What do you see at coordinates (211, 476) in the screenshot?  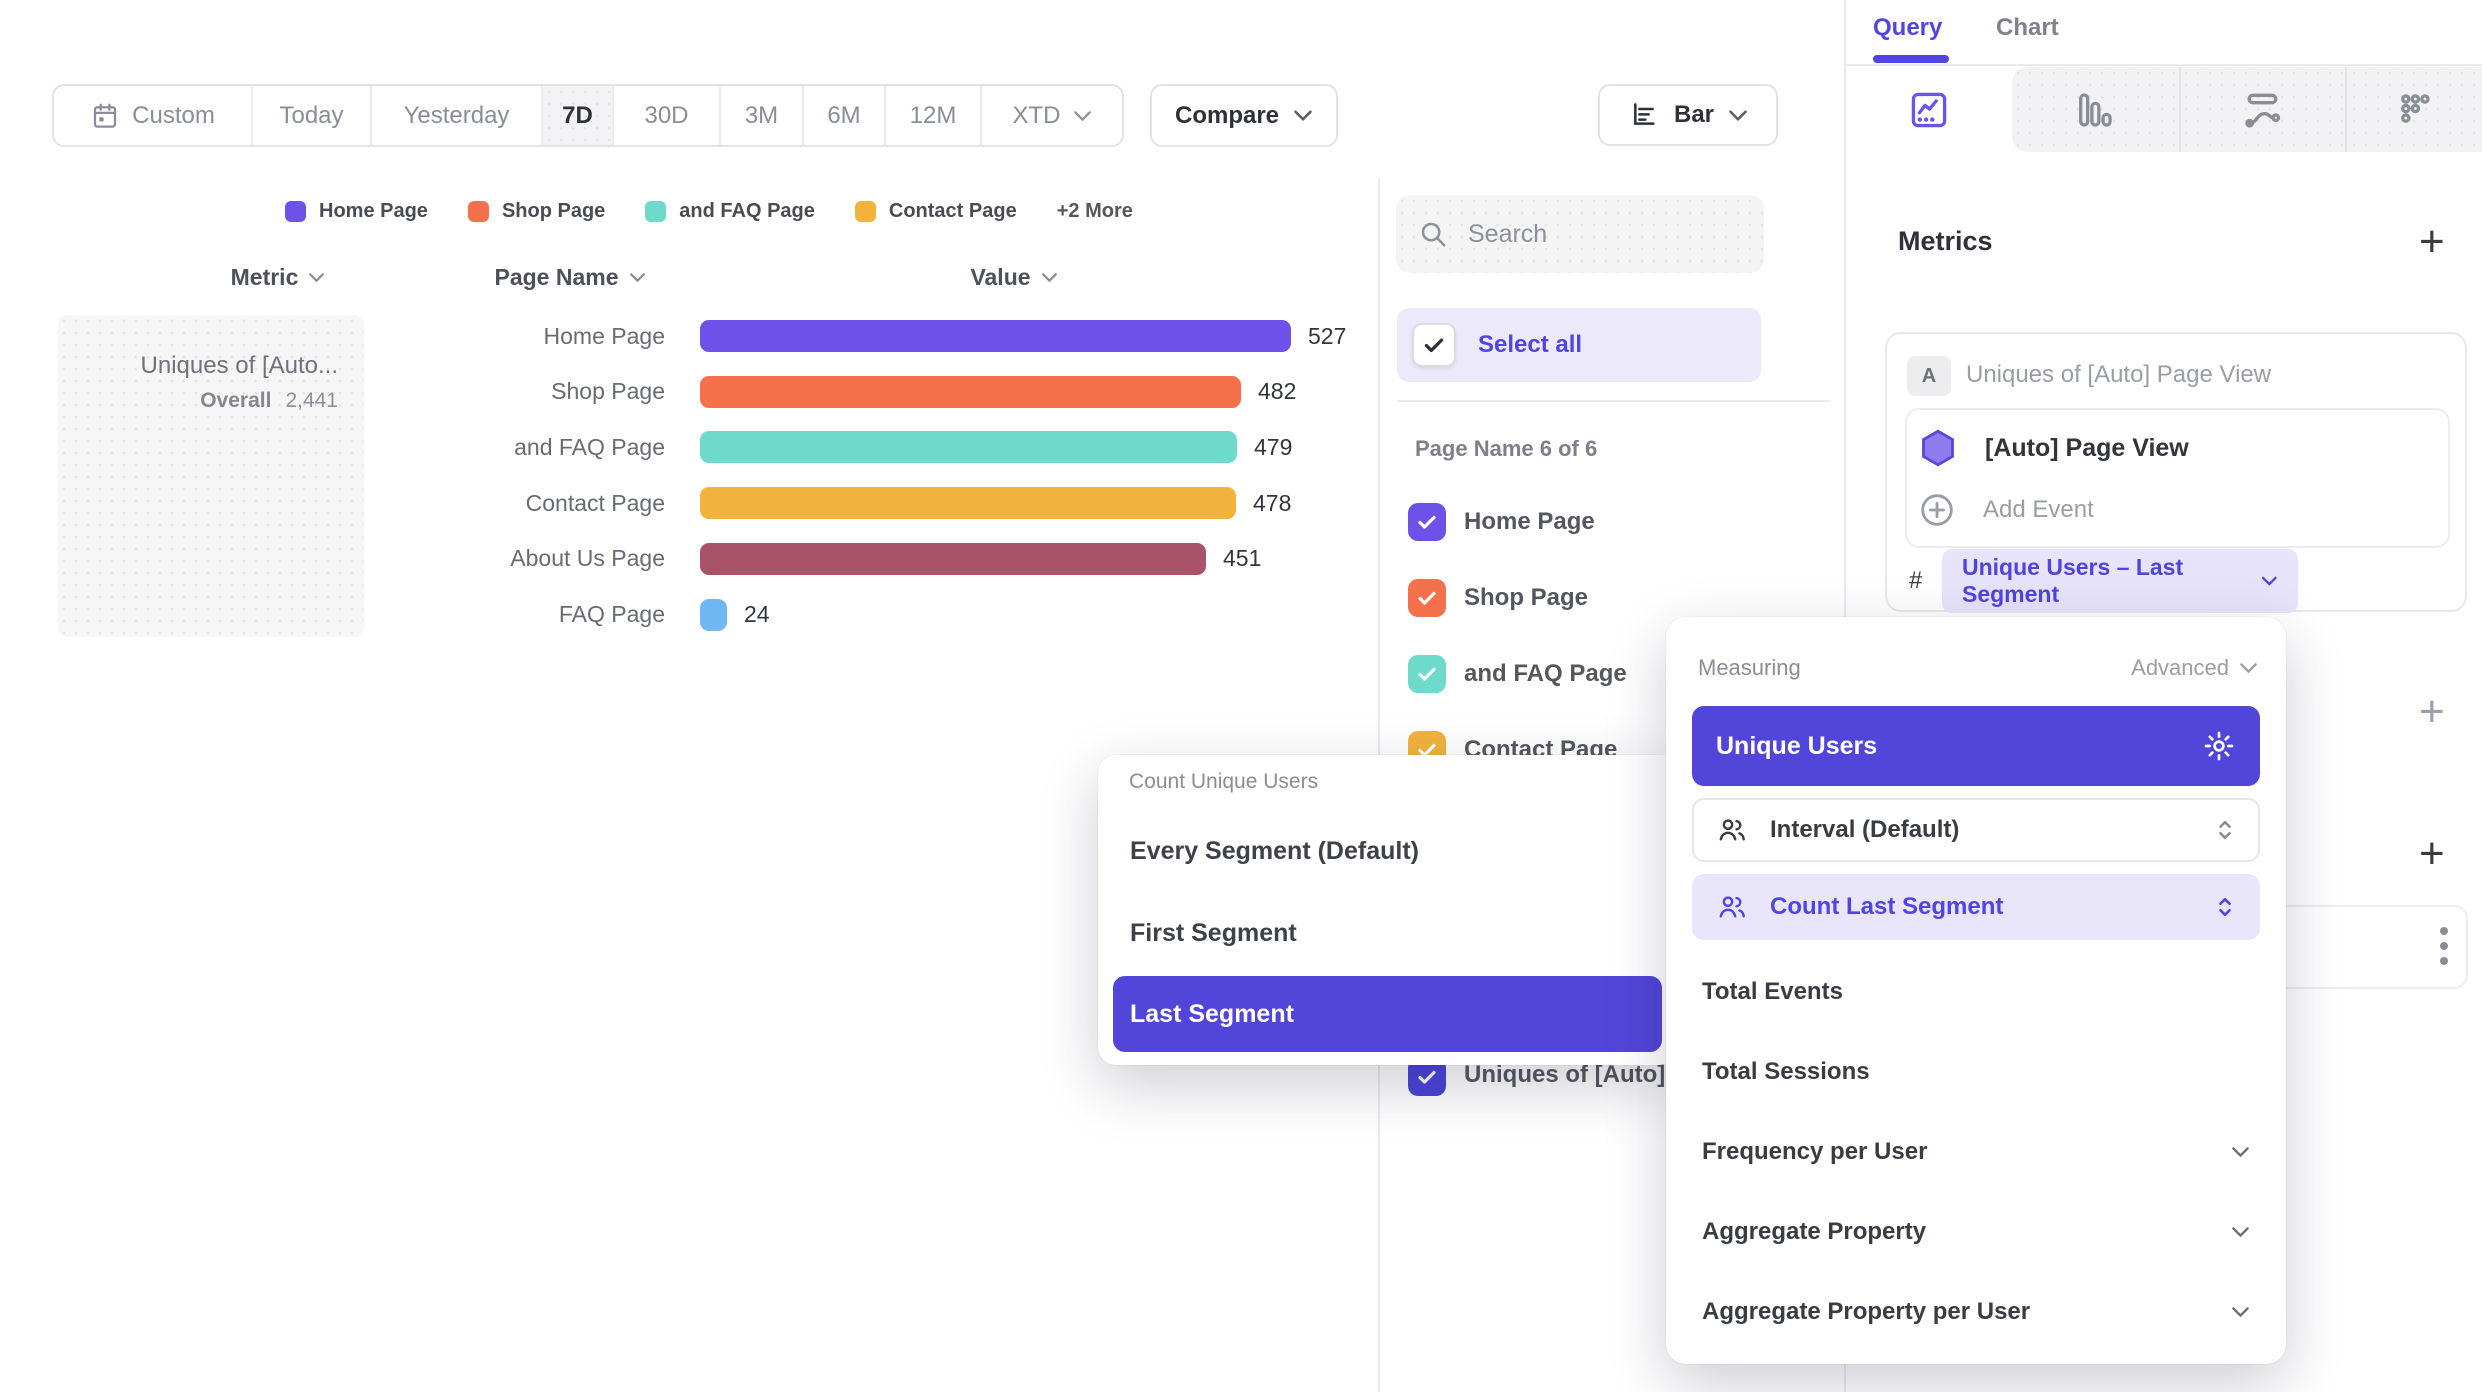 I see `metric-cell: Uniques of [Auto... Overall 2,441` at bounding box center [211, 476].